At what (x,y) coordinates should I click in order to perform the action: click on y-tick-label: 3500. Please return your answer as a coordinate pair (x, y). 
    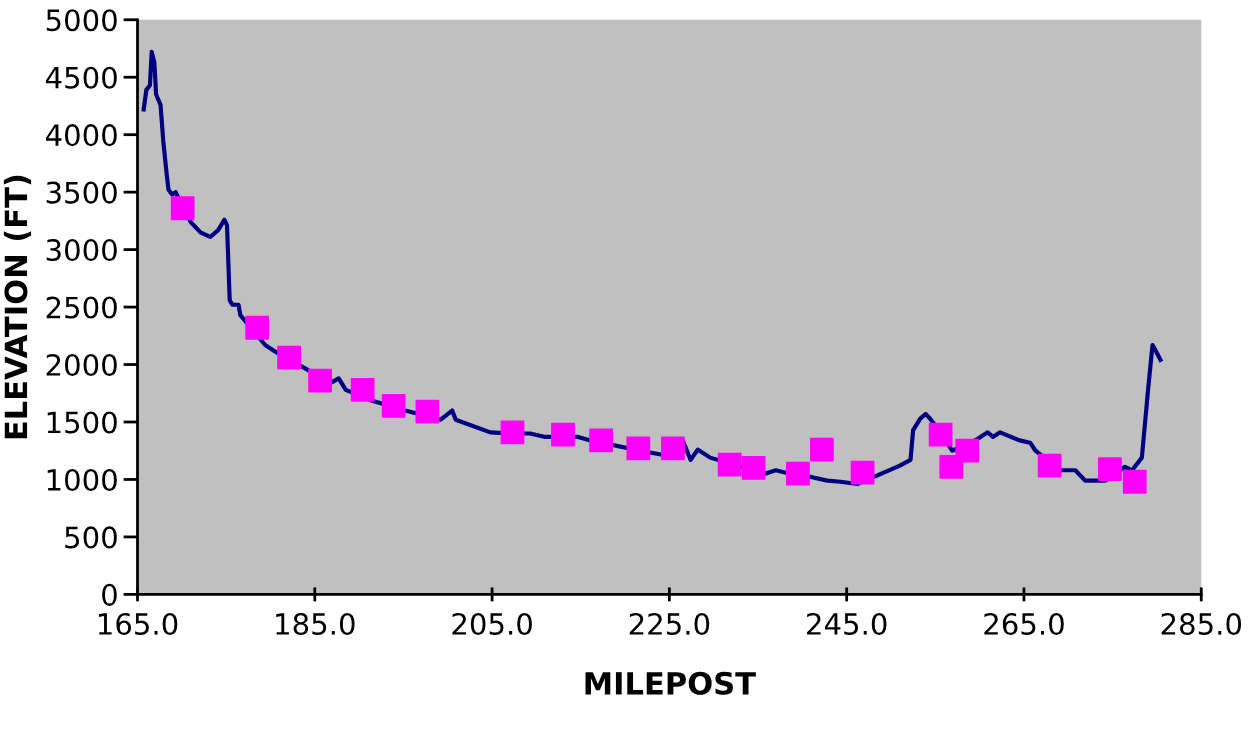
    Looking at the image, I should click on (81, 192).